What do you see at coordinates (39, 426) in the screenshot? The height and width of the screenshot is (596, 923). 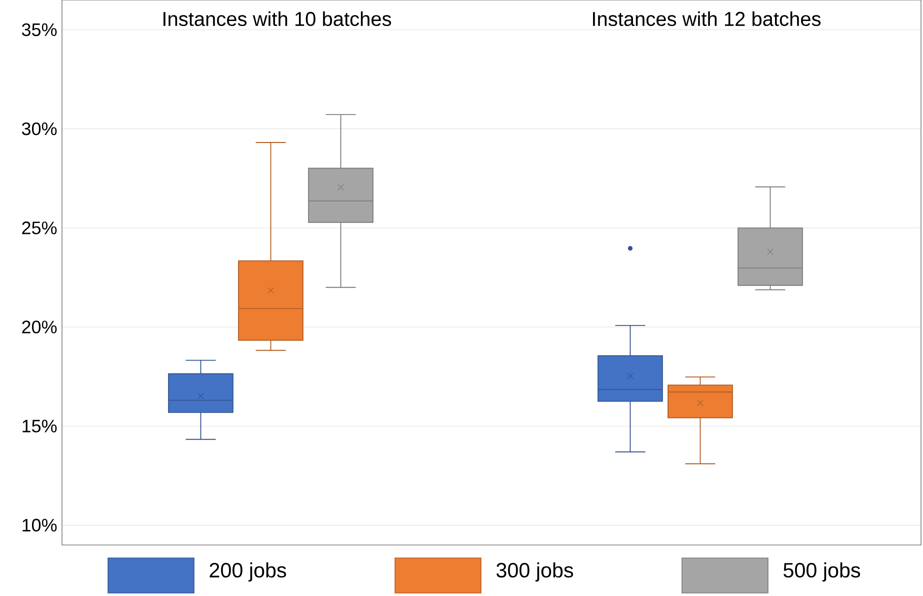 I see `y-tick-label: 15%` at bounding box center [39, 426].